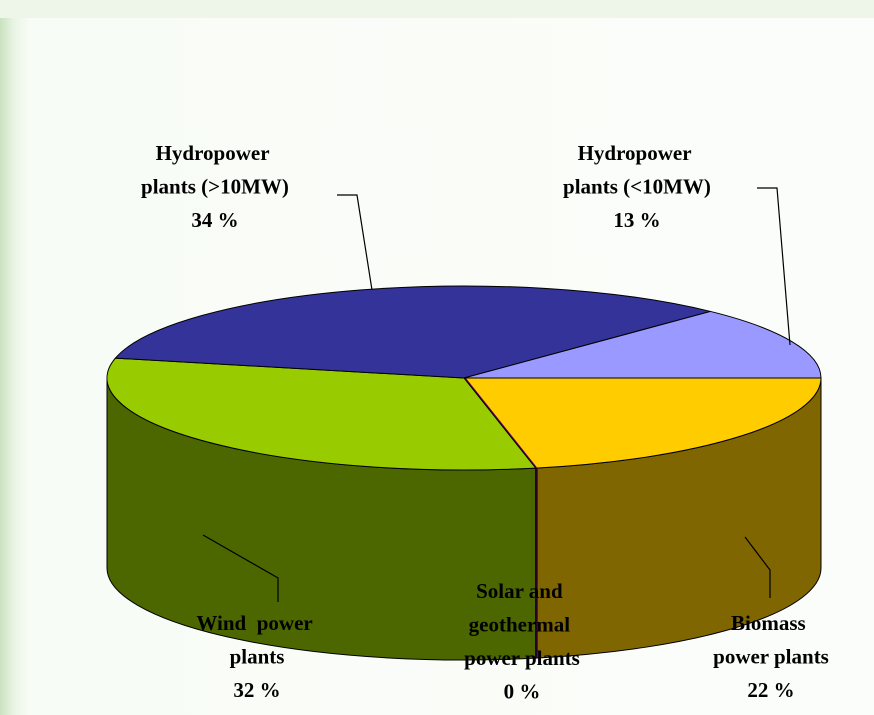  I want to click on slice-label: Hydropower plants (<10MW), so click(637, 170).